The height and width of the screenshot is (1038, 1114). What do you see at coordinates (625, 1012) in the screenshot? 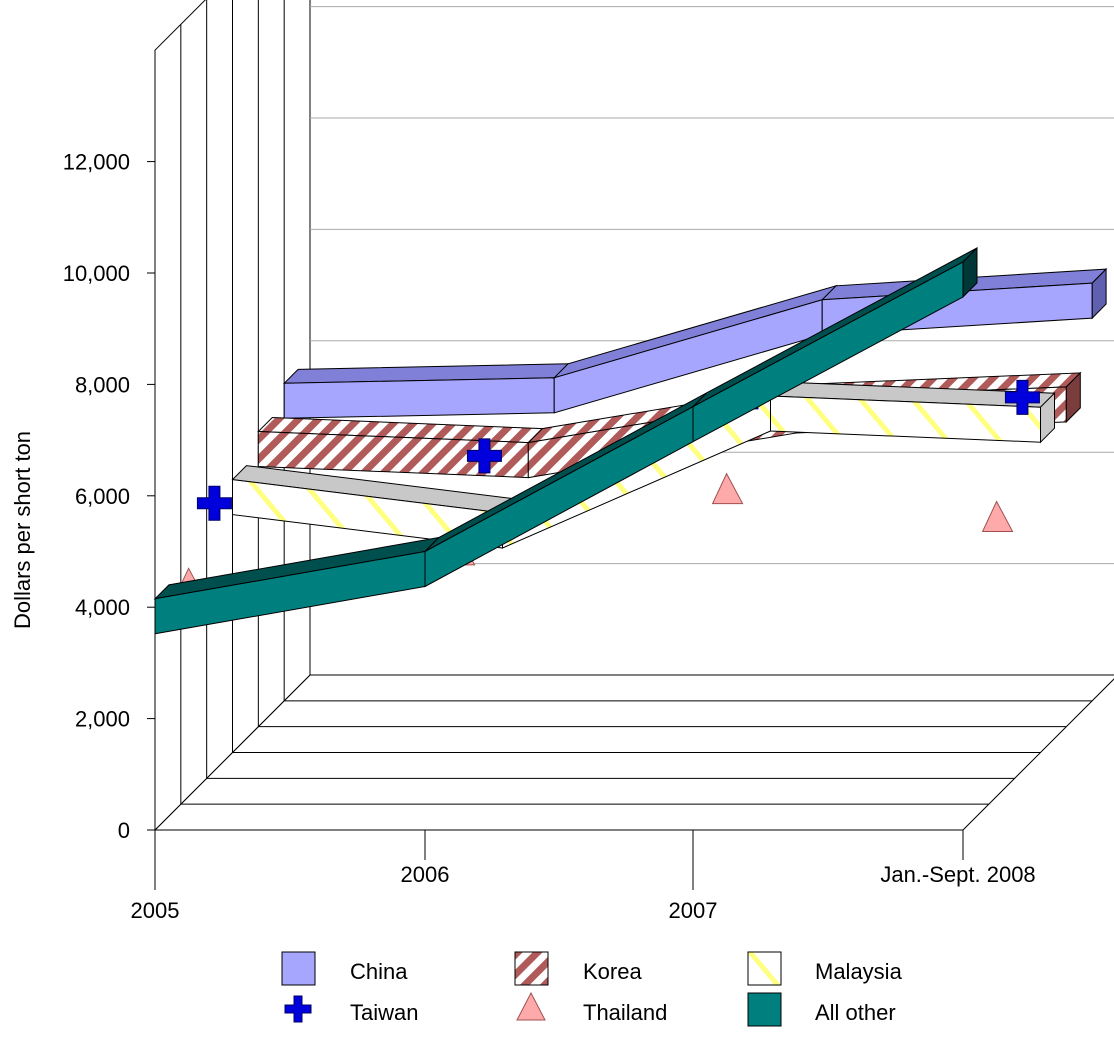
I see `legend-label-thailand: Thailand` at bounding box center [625, 1012].